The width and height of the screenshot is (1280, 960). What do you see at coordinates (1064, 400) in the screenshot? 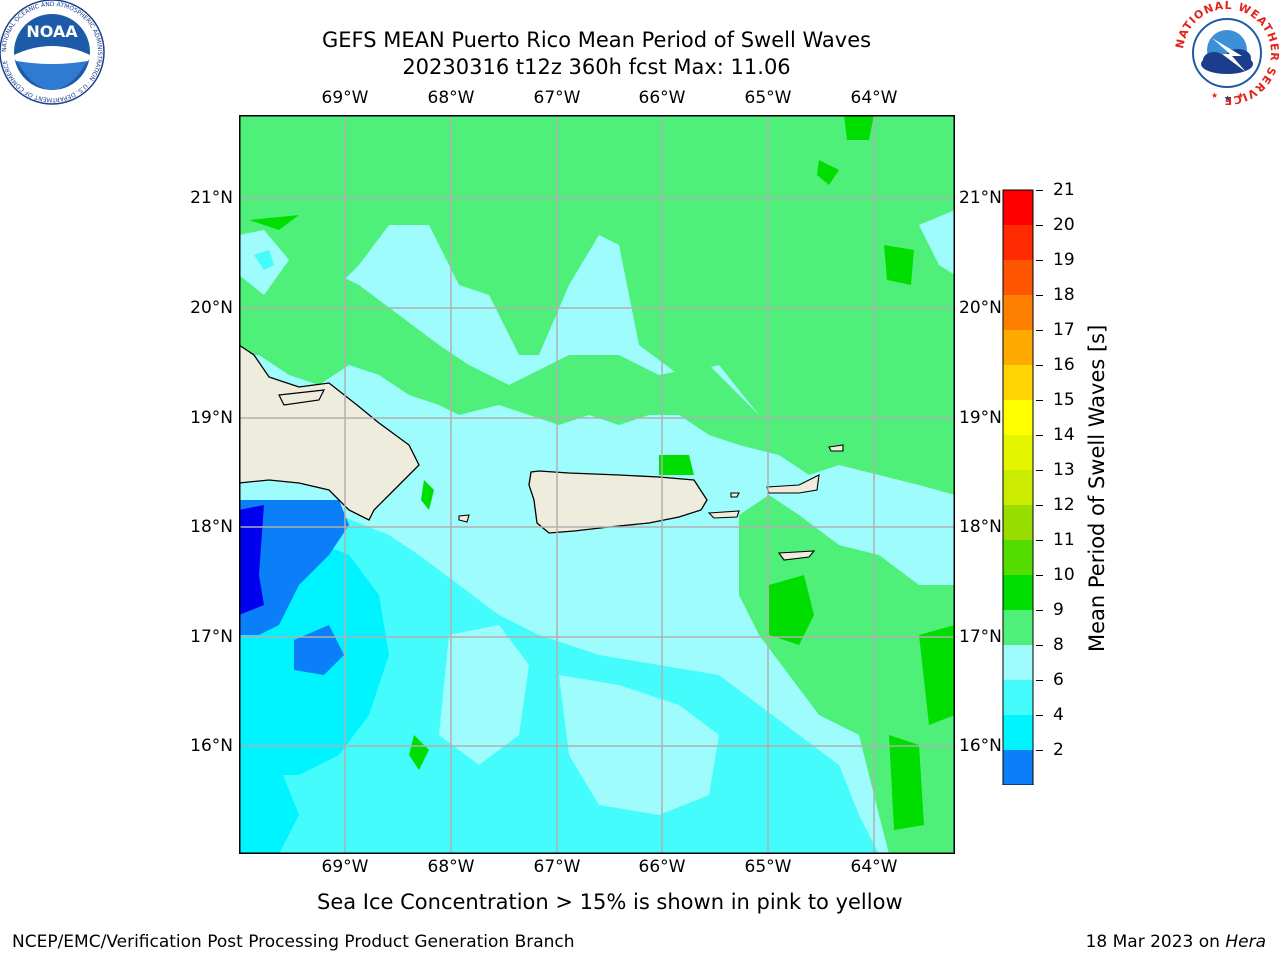
I see `colorbar-tick-label: 15` at bounding box center [1064, 400].